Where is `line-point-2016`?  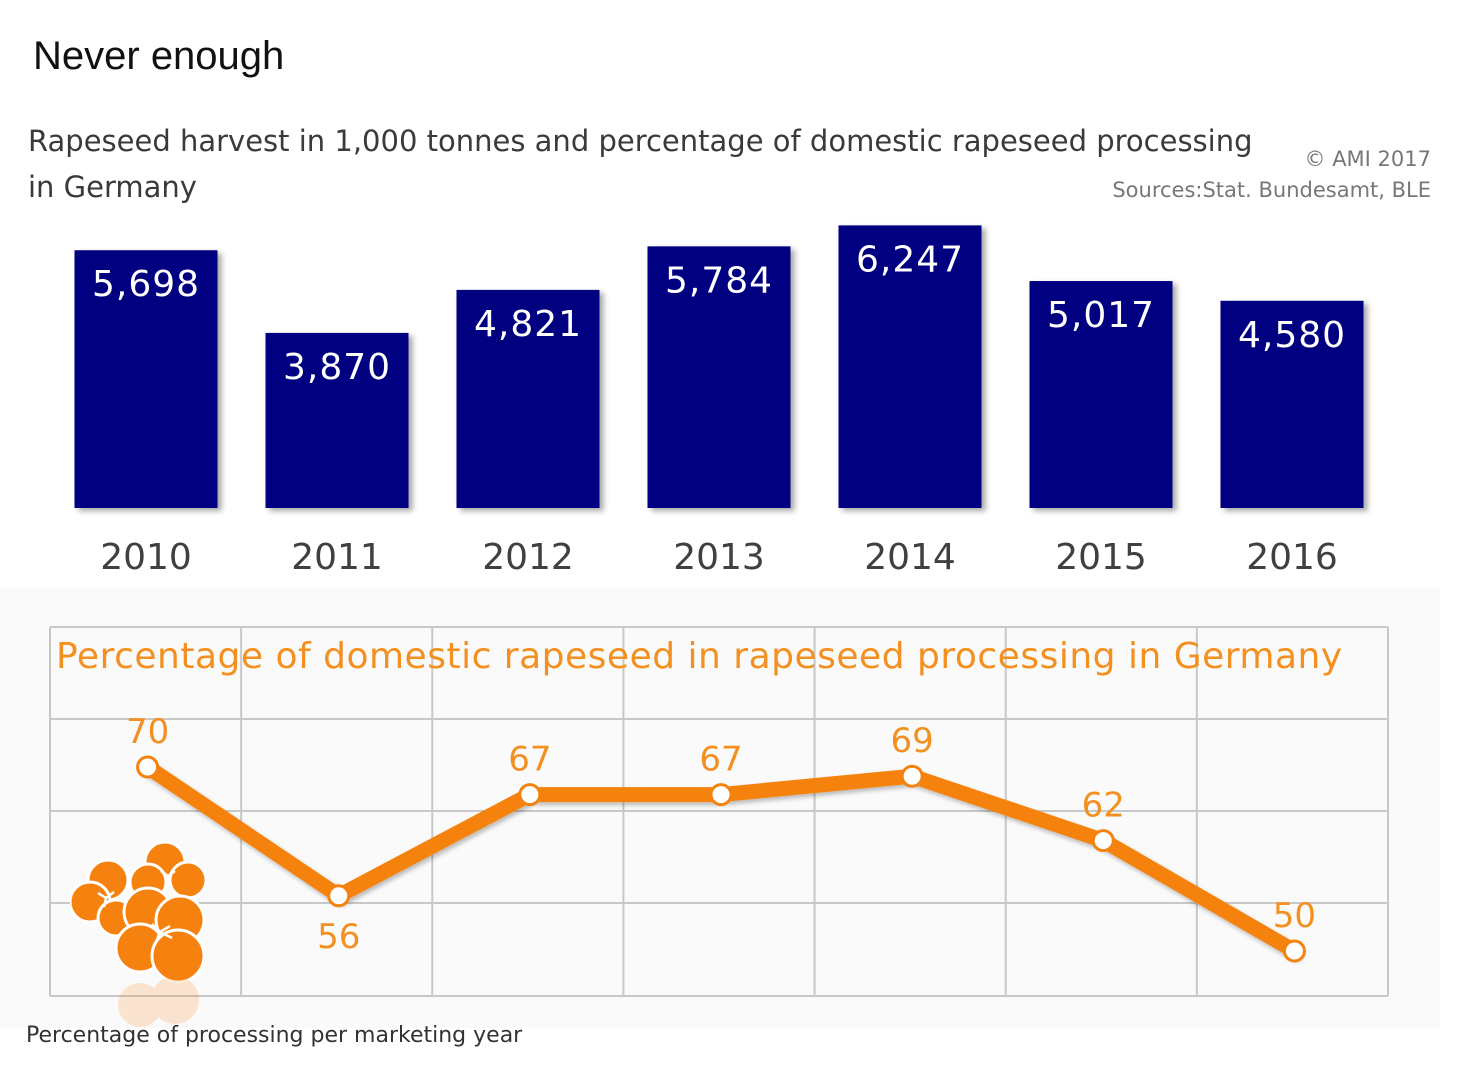 line-point-2016 is located at coordinates (1294, 951).